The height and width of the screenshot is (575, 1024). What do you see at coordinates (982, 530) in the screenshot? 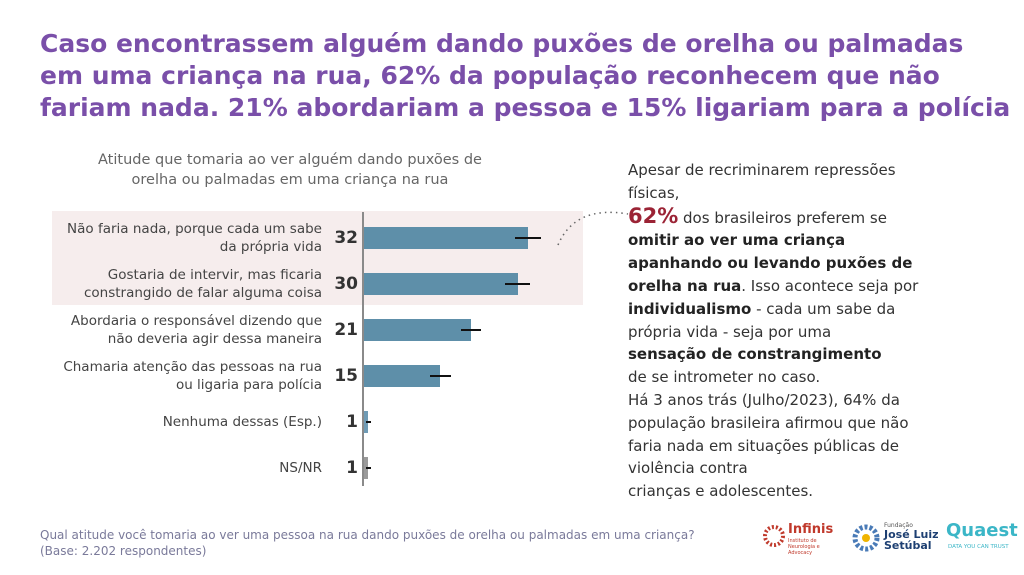
I see `logo-text: Quaest` at bounding box center [982, 530].